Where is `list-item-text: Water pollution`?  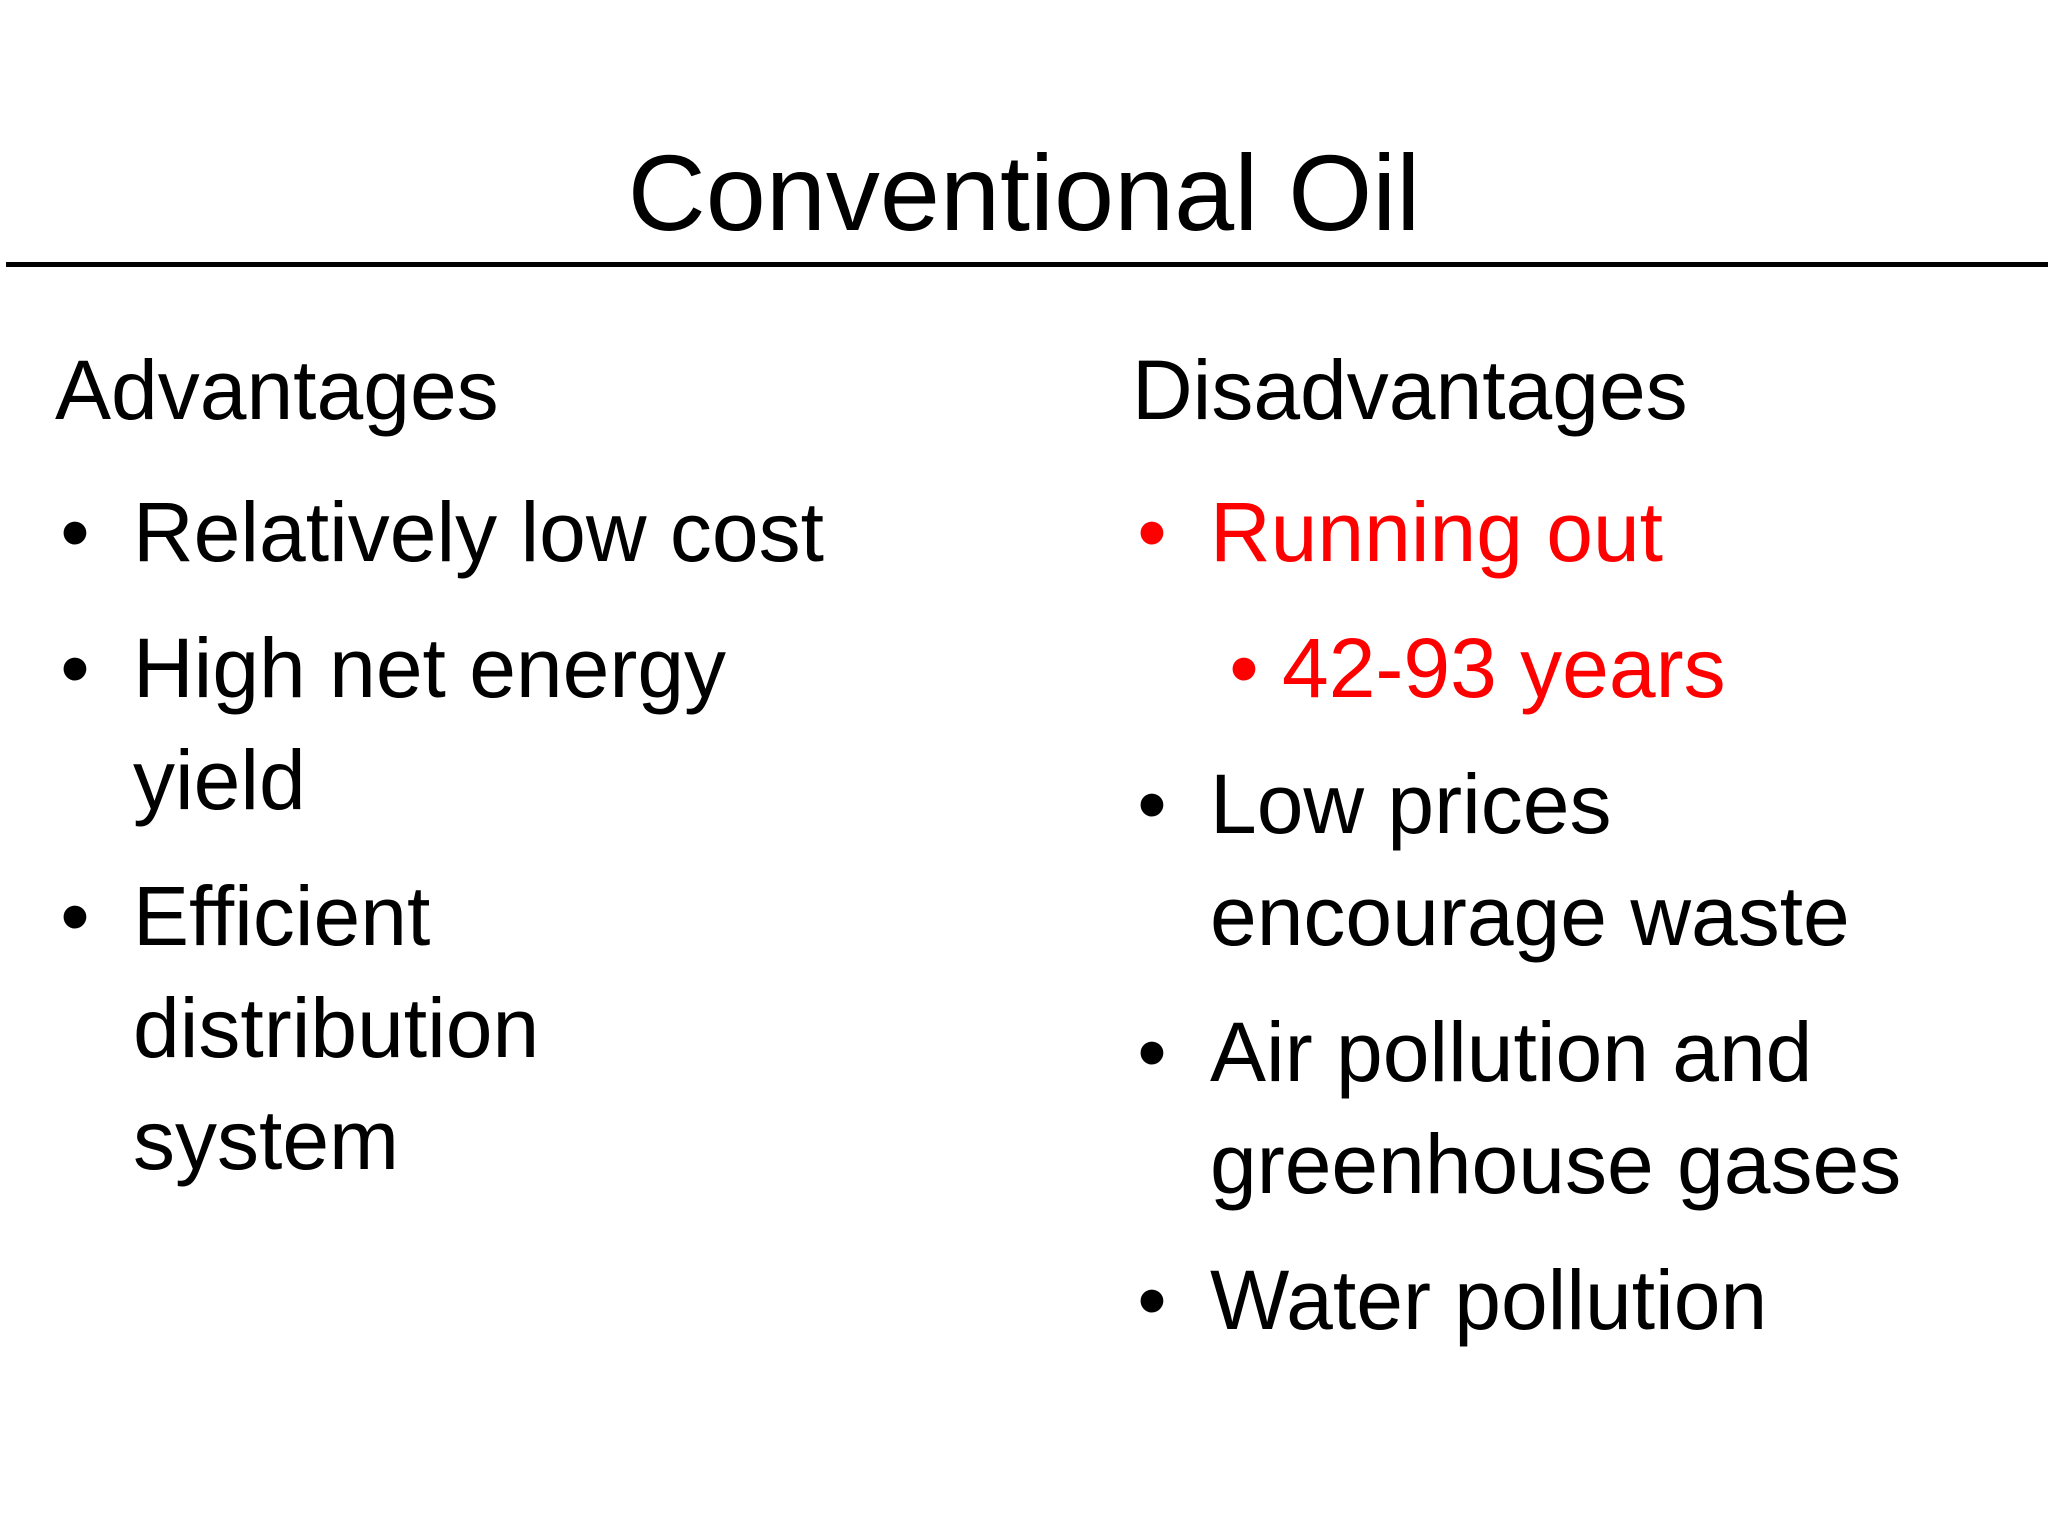
list-item-text: Water pollution is located at coordinates (1489, 1300).